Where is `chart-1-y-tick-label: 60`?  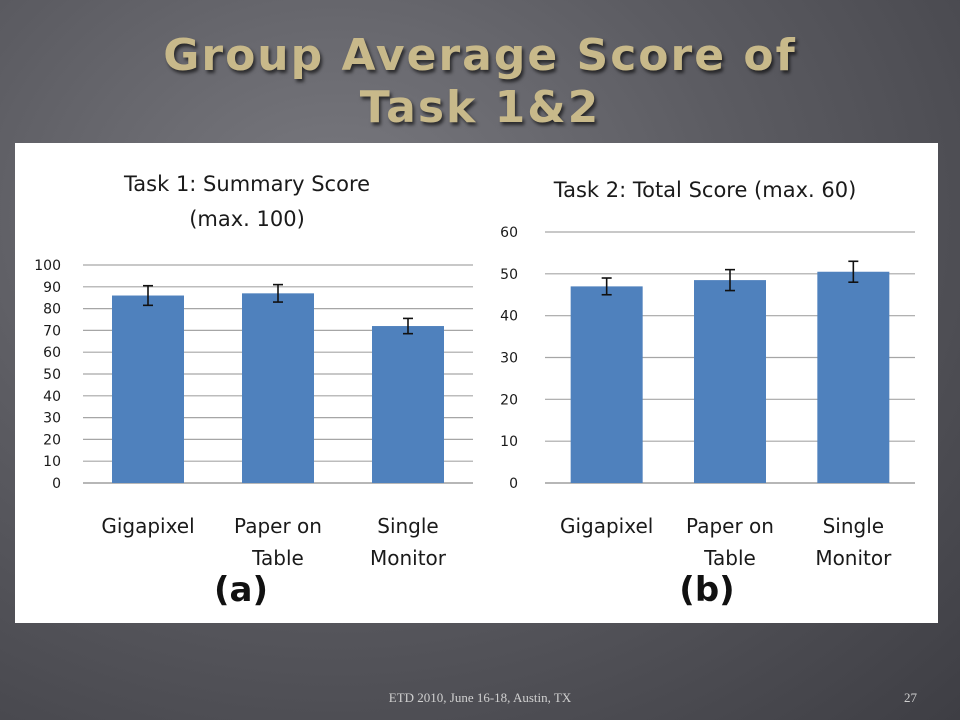
chart-1-y-tick-label: 60 is located at coordinates (52, 353).